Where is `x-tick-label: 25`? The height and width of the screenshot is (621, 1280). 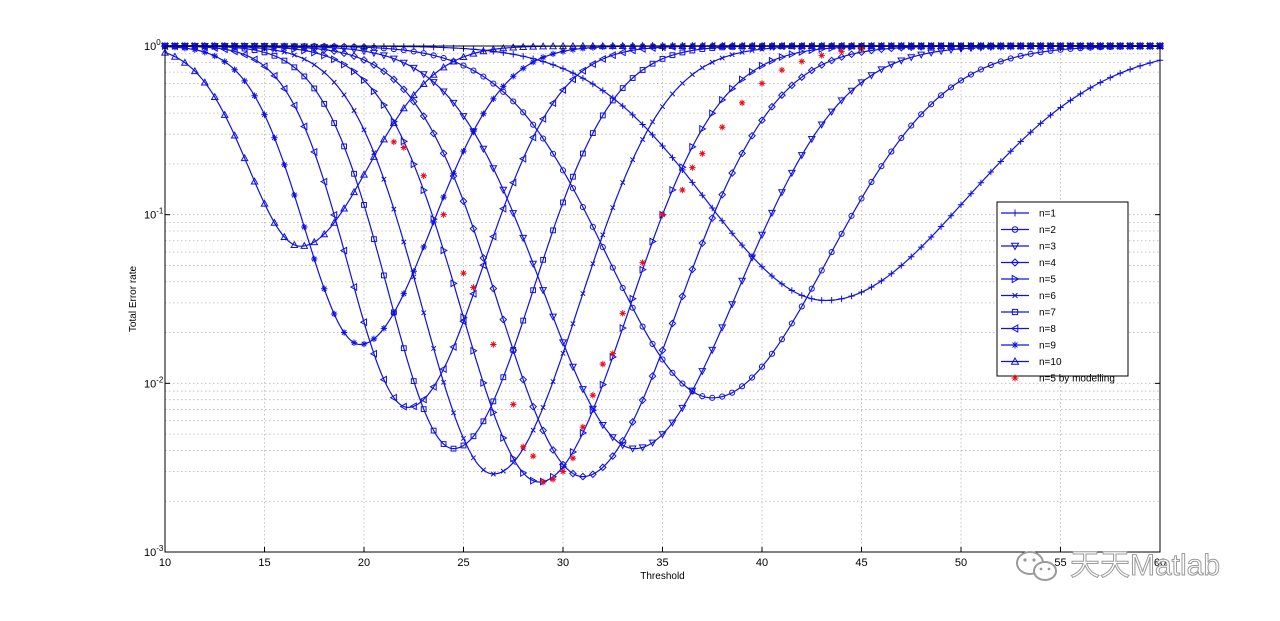 x-tick-label: 25 is located at coordinates (463, 563).